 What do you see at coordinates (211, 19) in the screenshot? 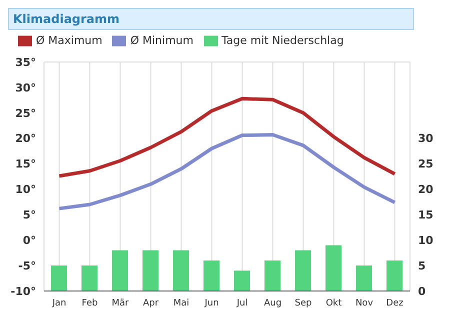
I see `chart-title: Klimadiagramm` at bounding box center [211, 19].